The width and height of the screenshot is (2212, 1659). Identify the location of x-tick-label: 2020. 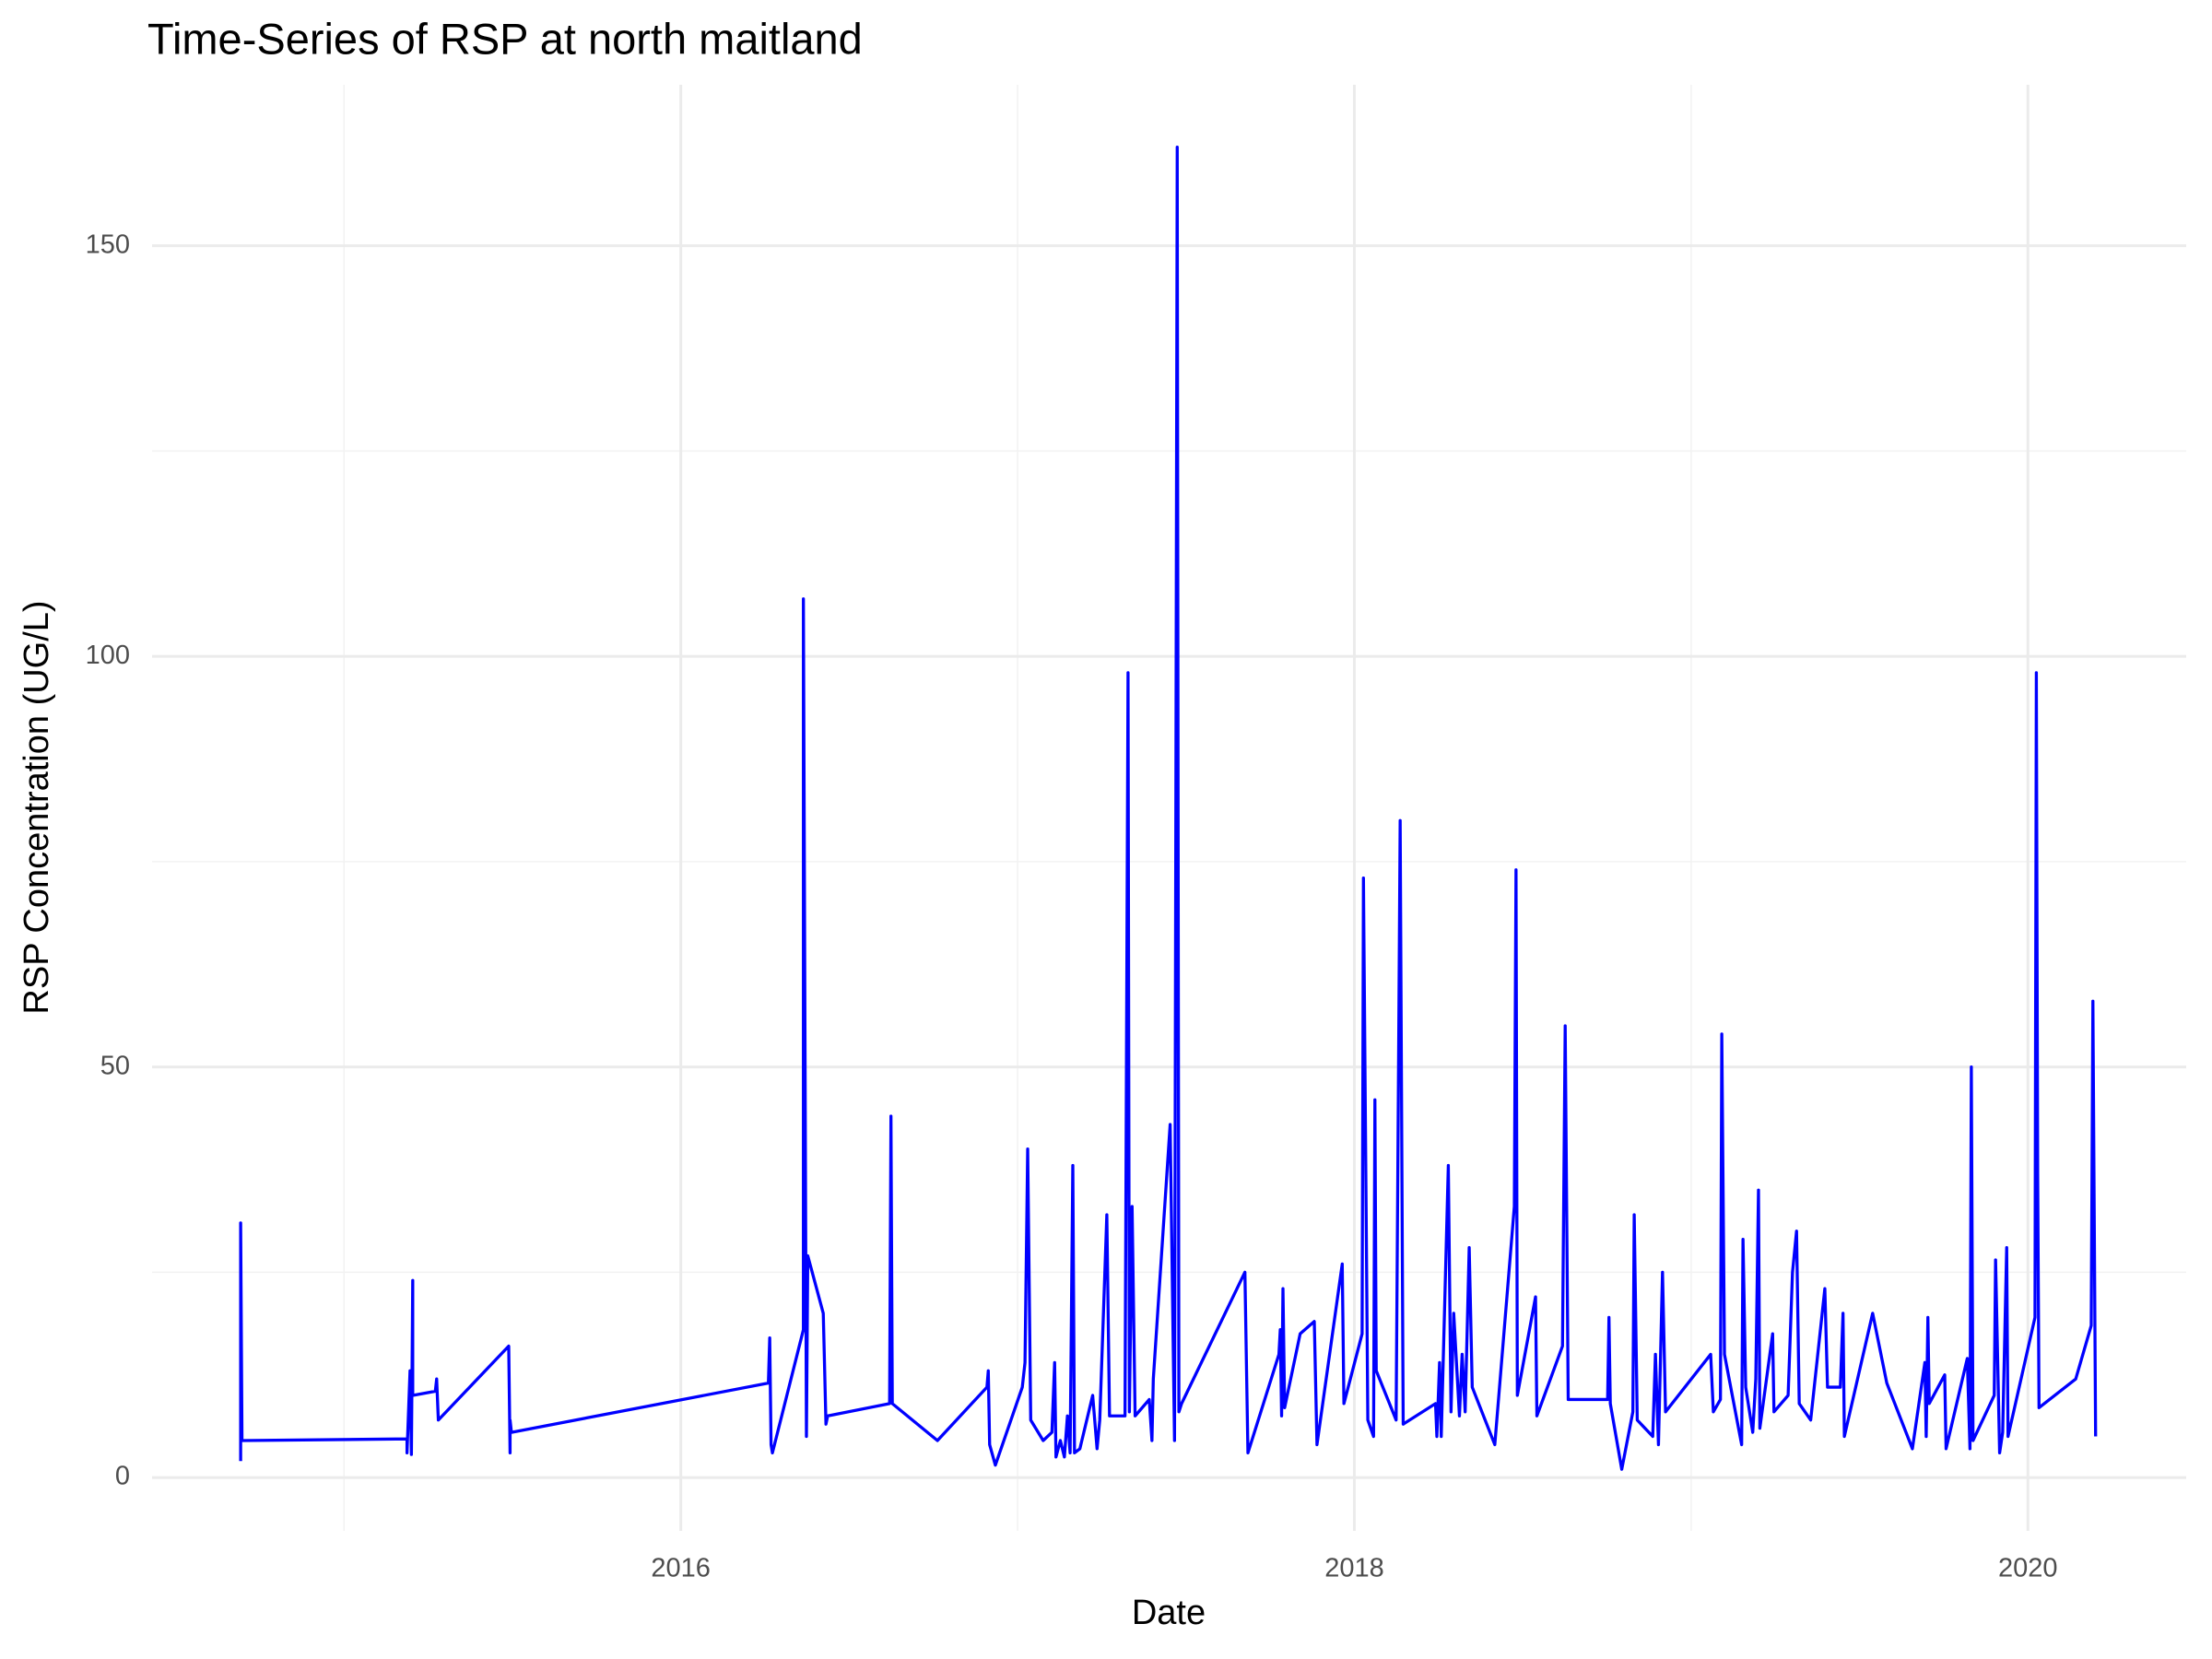
(2028, 1568).